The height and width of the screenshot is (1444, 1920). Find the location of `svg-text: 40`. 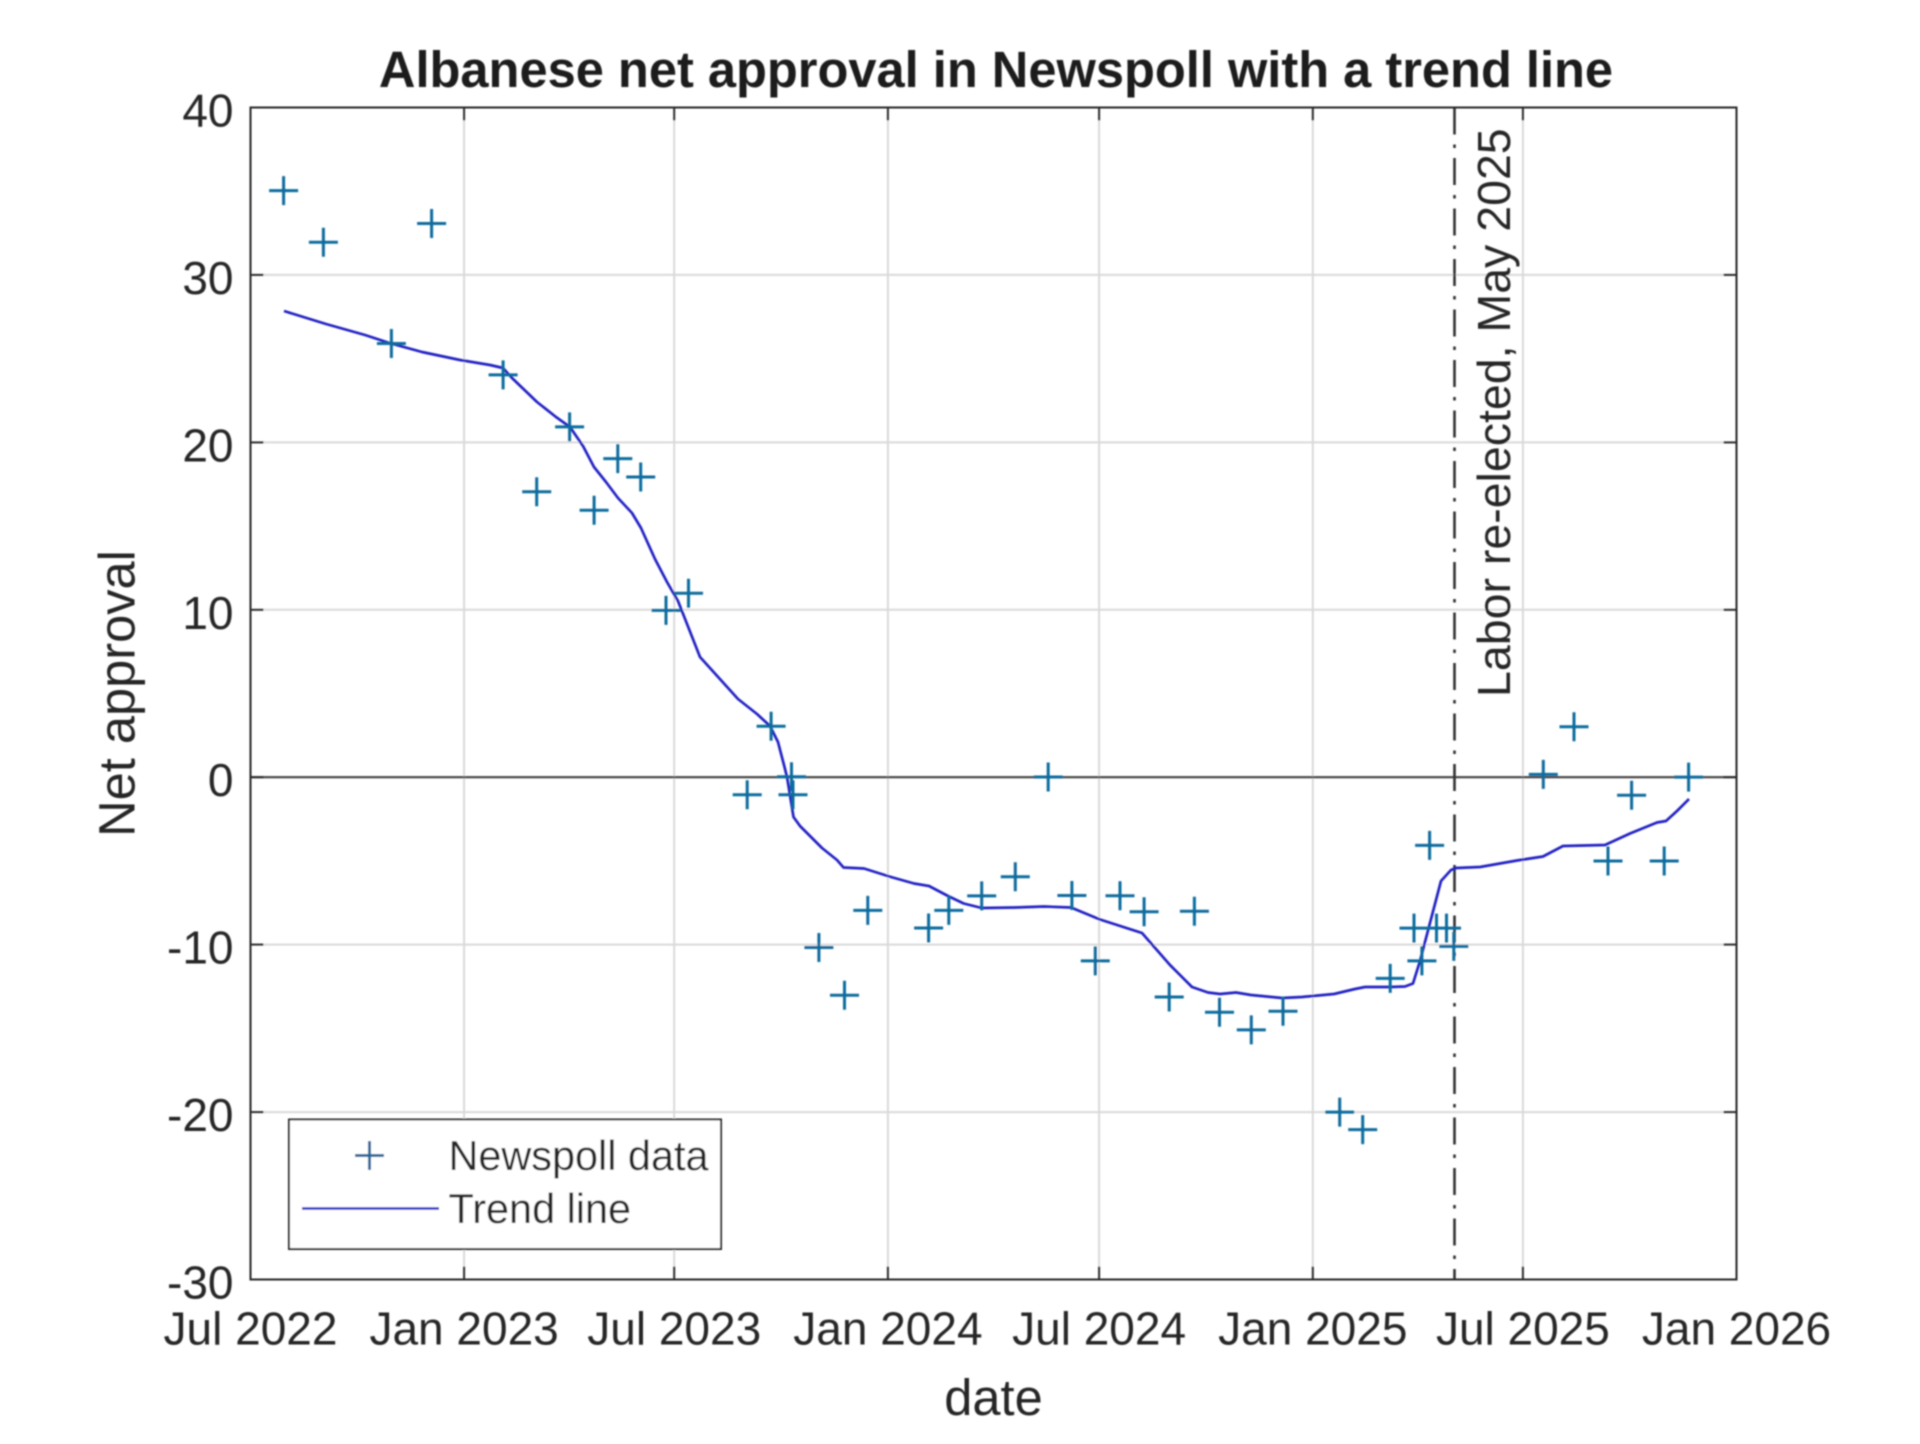

svg-text: 40 is located at coordinates (207, 111).